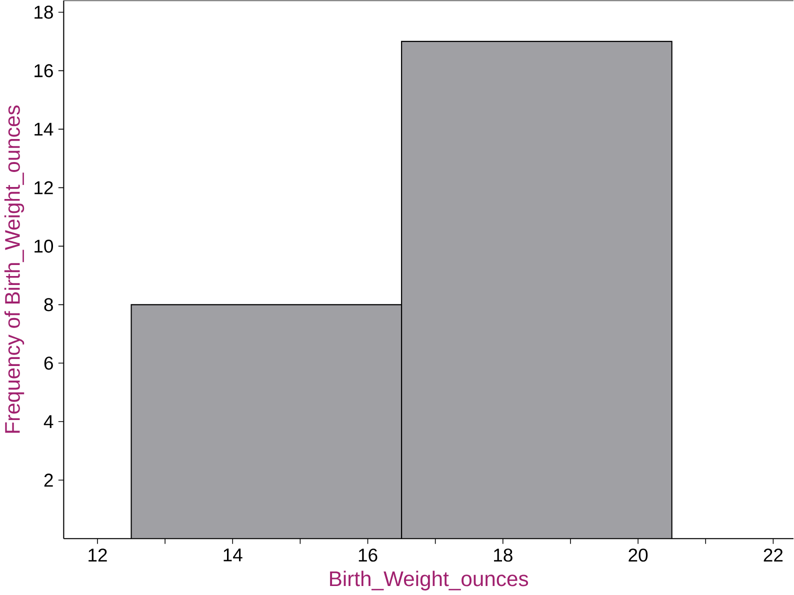  What do you see at coordinates (773, 555) in the screenshot?
I see `x-tick-label: 22` at bounding box center [773, 555].